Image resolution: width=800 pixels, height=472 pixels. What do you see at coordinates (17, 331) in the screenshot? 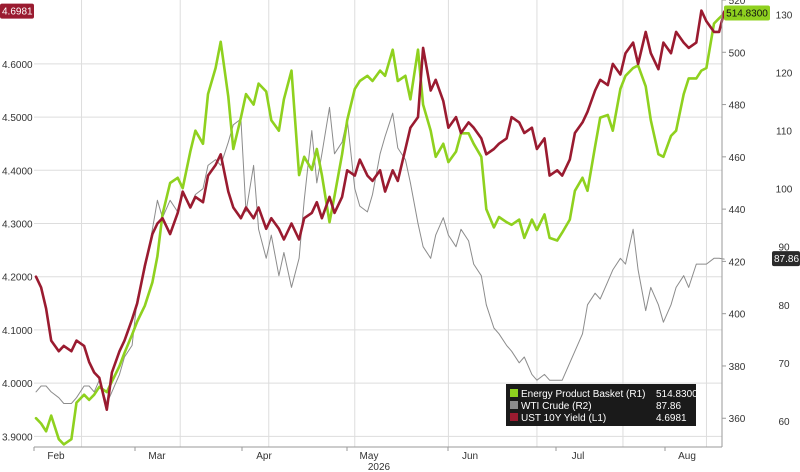
I see `l1-tick-label: 4.1000` at bounding box center [17, 331].